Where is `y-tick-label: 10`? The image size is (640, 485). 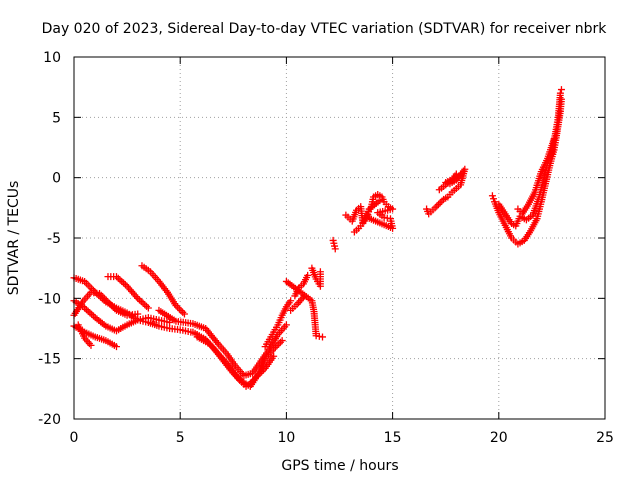
y-tick-label: 10 is located at coordinates (52, 58).